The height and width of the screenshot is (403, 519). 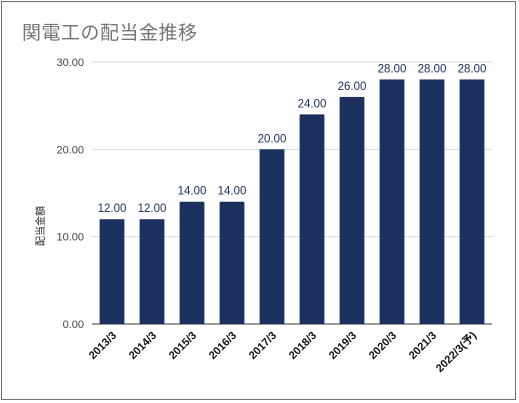 What do you see at coordinates (456, 352) in the screenshot?
I see `x-tick-label: 2022/3(予)` at bounding box center [456, 352].